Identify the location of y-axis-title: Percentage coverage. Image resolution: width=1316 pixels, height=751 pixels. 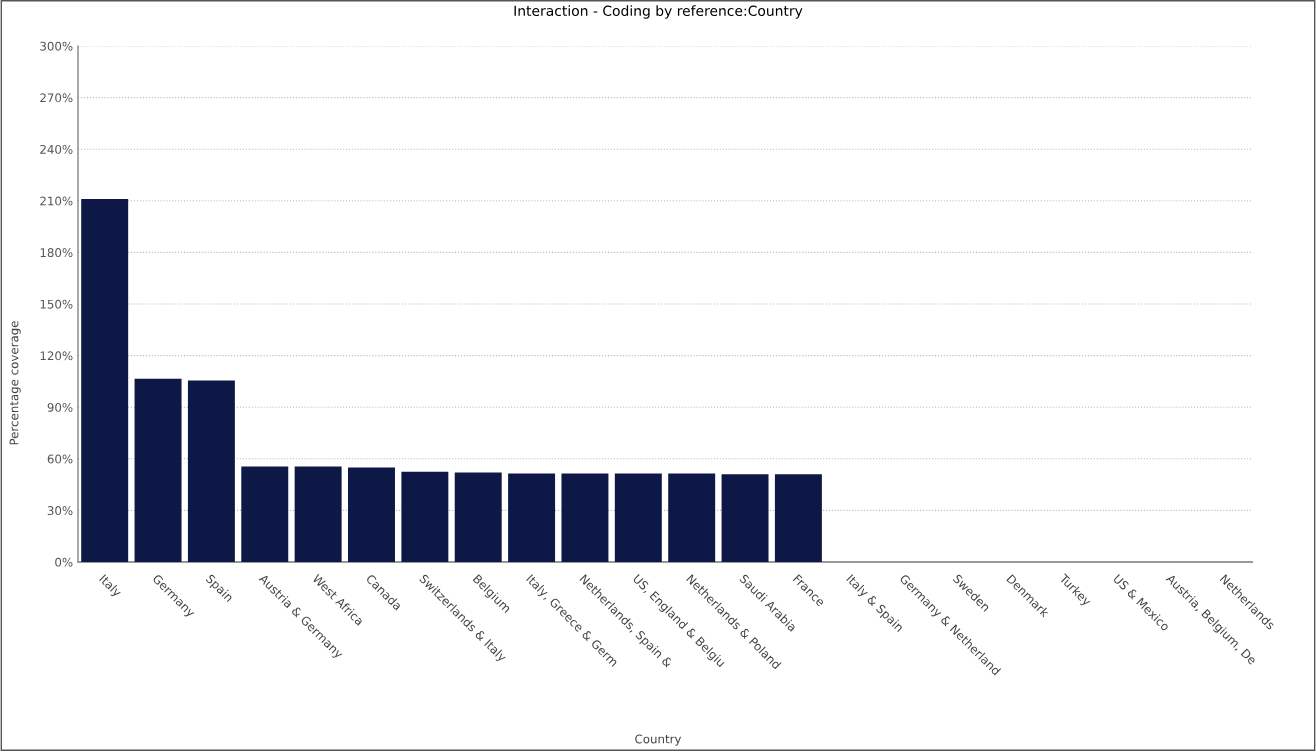
(15, 383).